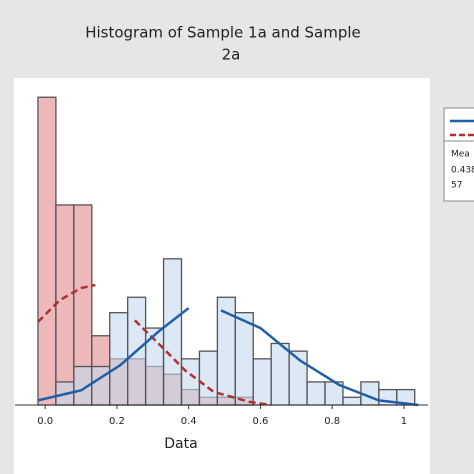 Image resolution: width=474 pixels, height=474 pixels. I want to click on chart-title: Histogram of Sample 1a and Sample, so click(223, 33).